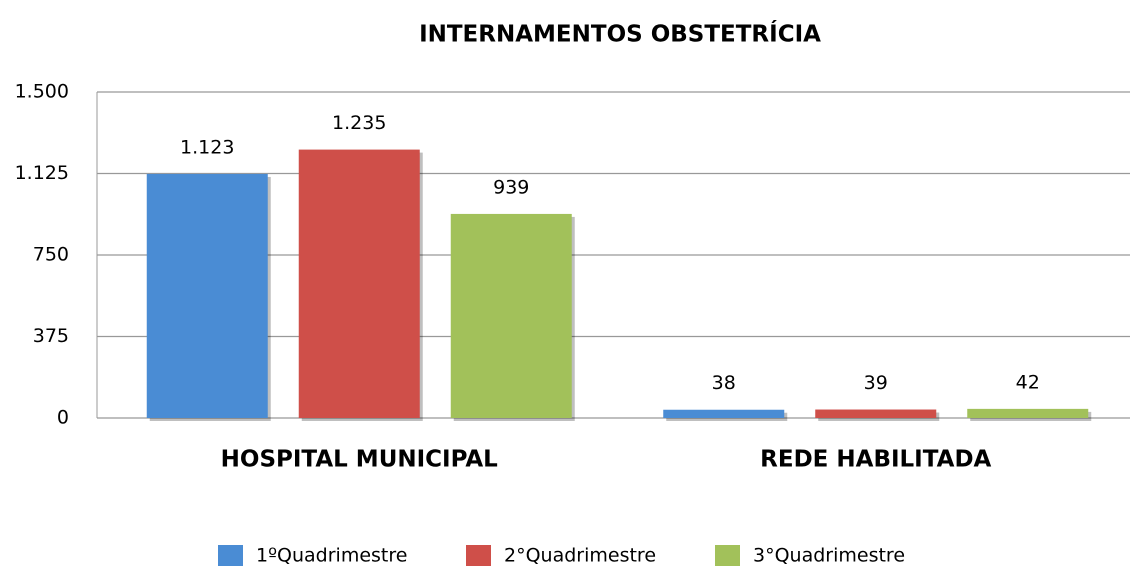 The image size is (1130, 571). What do you see at coordinates (42, 92) in the screenshot?
I see `y-tick-label: 1.500` at bounding box center [42, 92].